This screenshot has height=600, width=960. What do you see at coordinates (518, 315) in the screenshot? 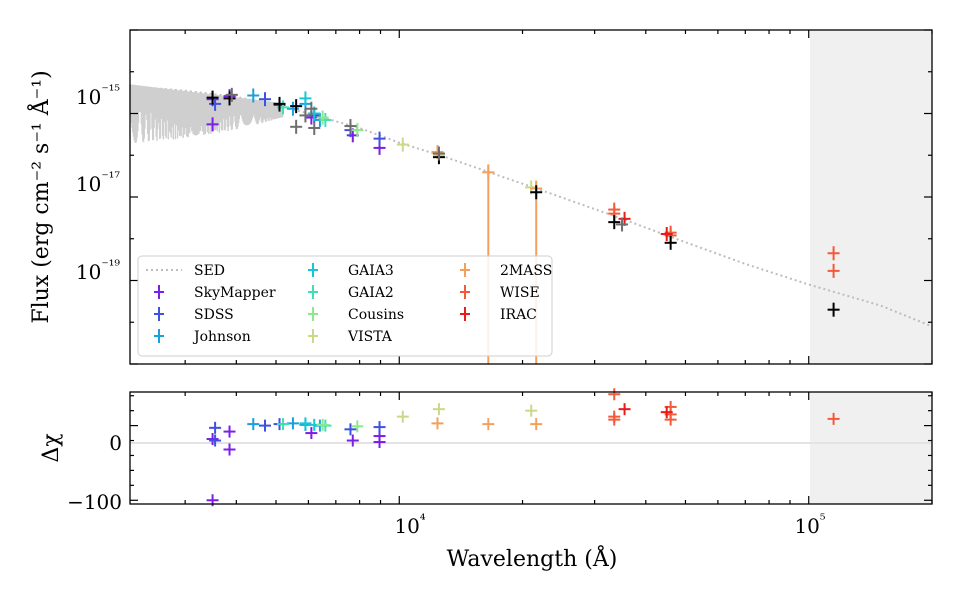
I see `legend-label: IRAC` at bounding box center [518, 315].